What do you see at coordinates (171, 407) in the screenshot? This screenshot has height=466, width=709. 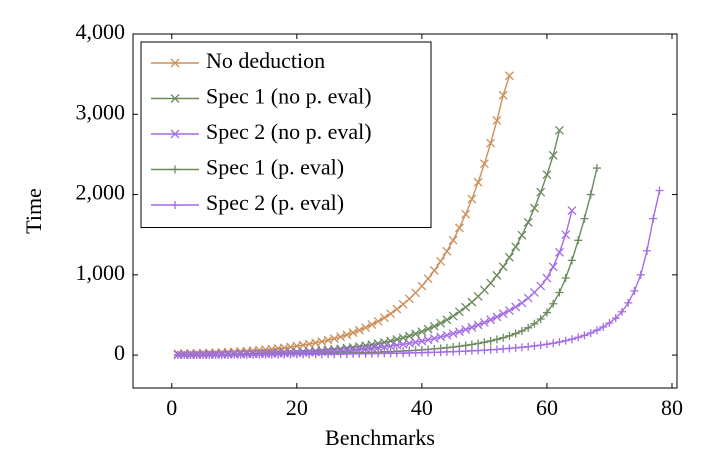 I see `x-tick-label: 0` at bounding box center [171, 407].